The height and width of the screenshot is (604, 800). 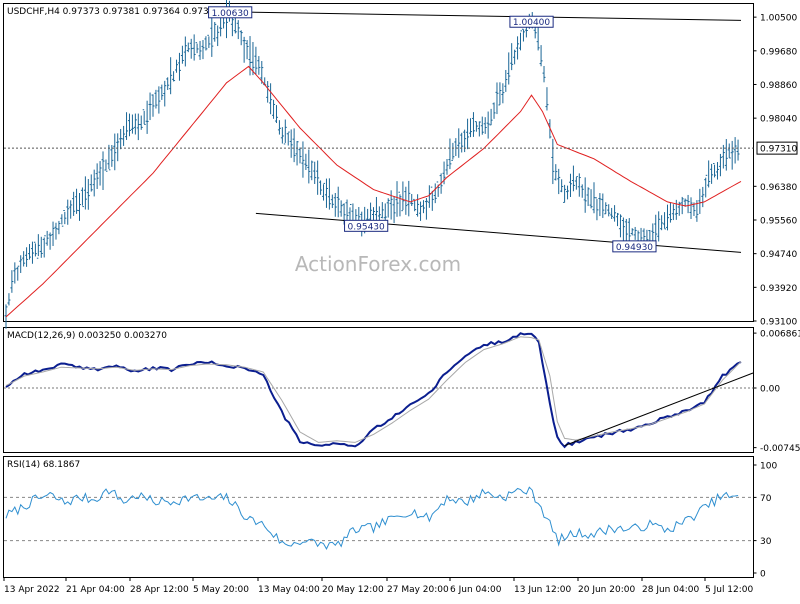 What do you see at coordinates (778, 52) in the screenshot?
I see `price-y-tick-label: 0.99680` at bounding box center [778, 52].